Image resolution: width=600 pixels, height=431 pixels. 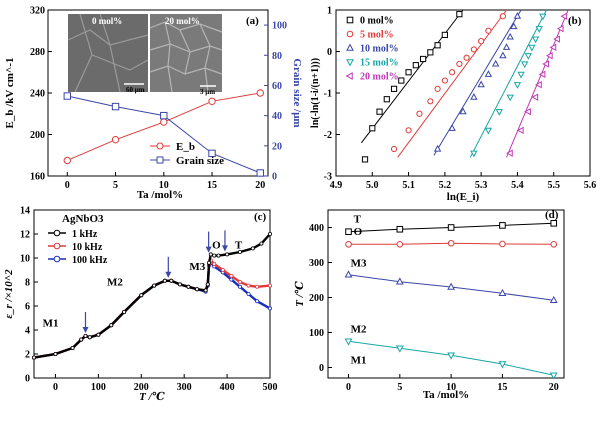 I want to click on c-xtick-label: 0, so click(x=55, y=387).